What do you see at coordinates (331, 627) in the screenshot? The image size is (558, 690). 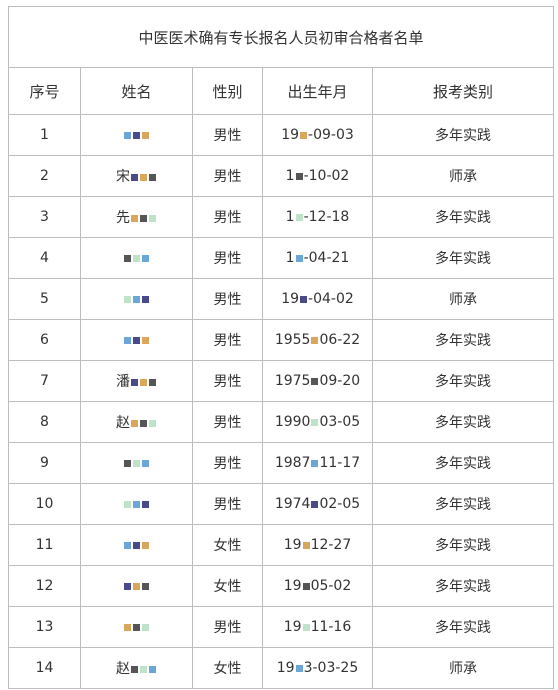 I see `birth-date-partial: 11-16` at bounding box center [331, 627].